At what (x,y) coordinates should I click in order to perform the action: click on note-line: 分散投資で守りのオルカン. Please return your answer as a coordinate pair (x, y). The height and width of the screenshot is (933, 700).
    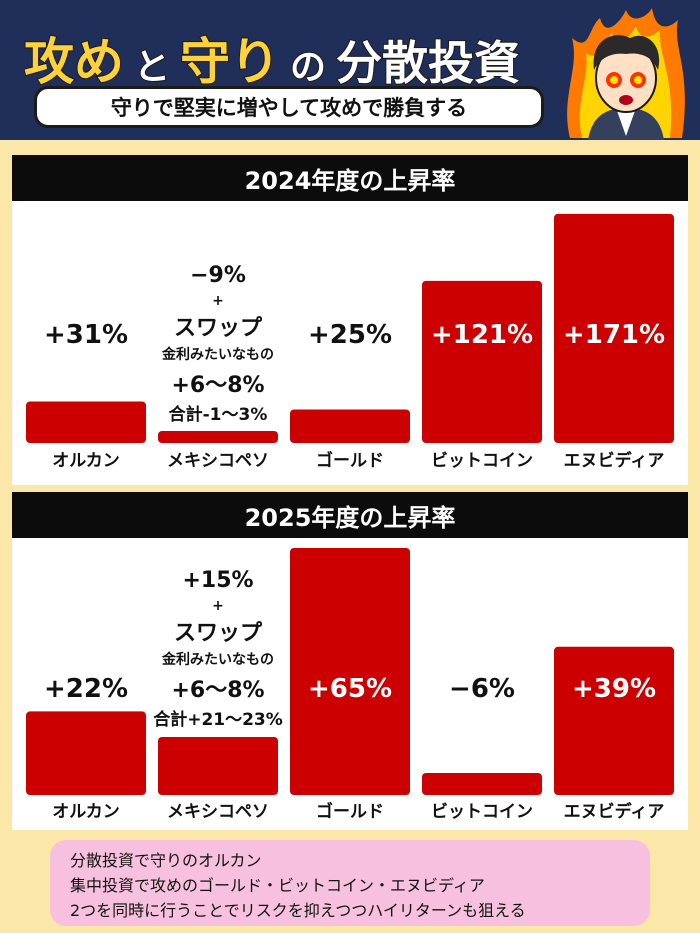
    Looking at the image, I should click on (166, 860).